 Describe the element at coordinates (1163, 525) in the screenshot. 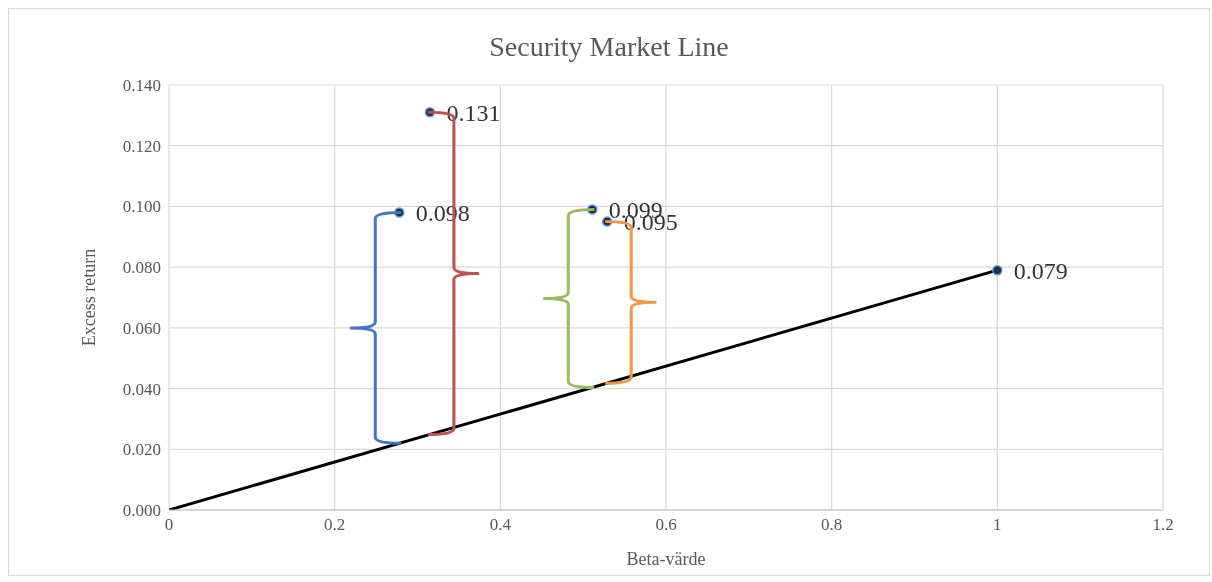

I see `x-tick-label: 1.2` at that location.